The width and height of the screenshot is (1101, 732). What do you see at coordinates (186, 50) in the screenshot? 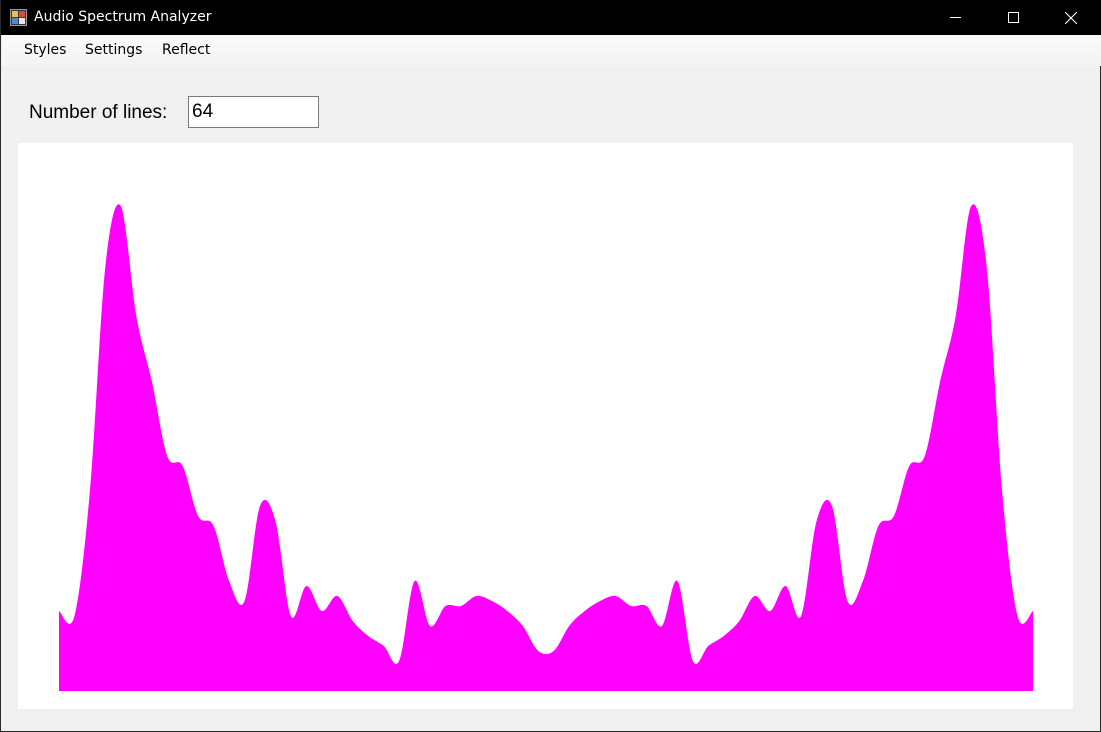
I see `menu-item-reflect: Reflect` at bounding box center [186, 50].